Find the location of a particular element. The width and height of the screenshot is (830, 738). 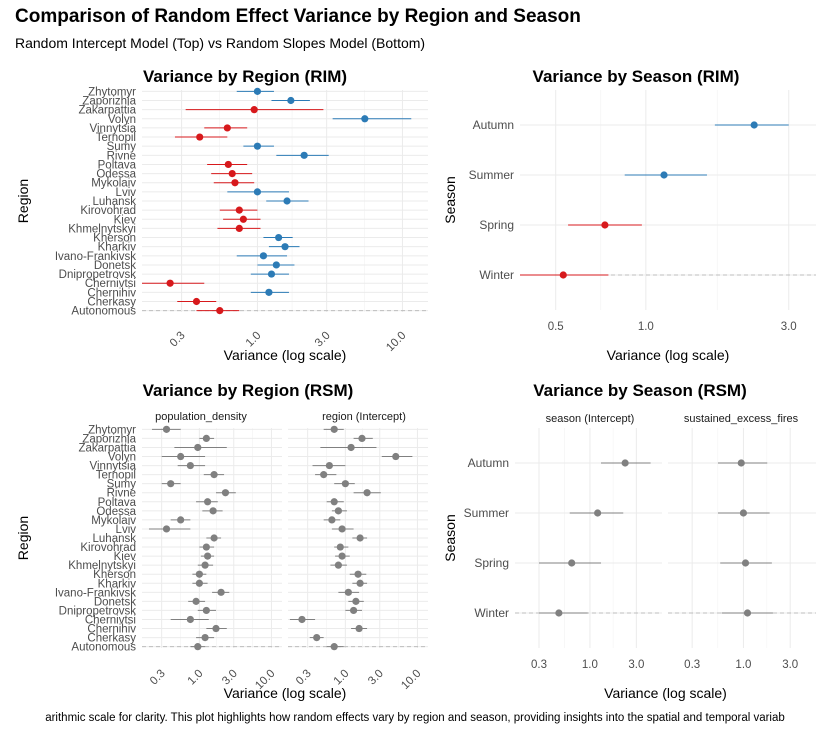

y-tick-label-region_rim-14: Kiev is located at coordinates (125, 220).